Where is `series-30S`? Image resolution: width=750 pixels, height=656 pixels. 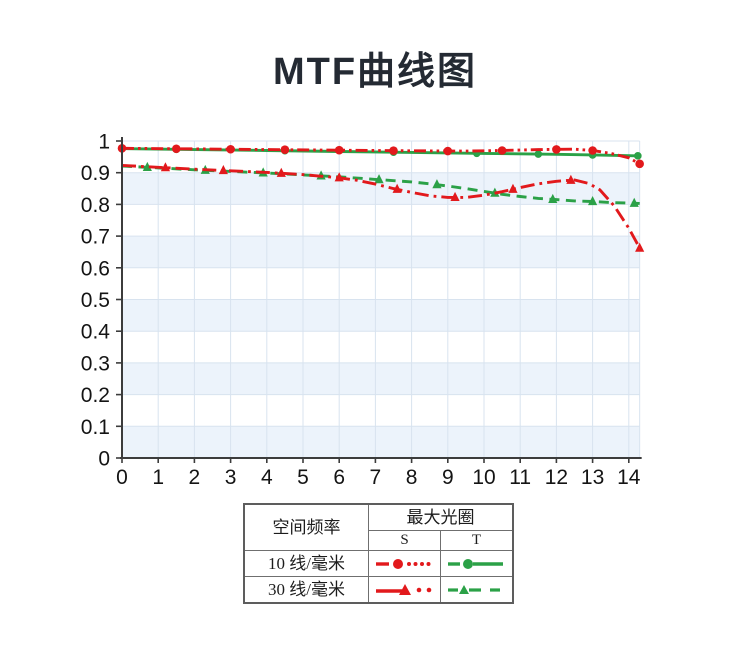 series-30S is located at coordinates (383, 207).